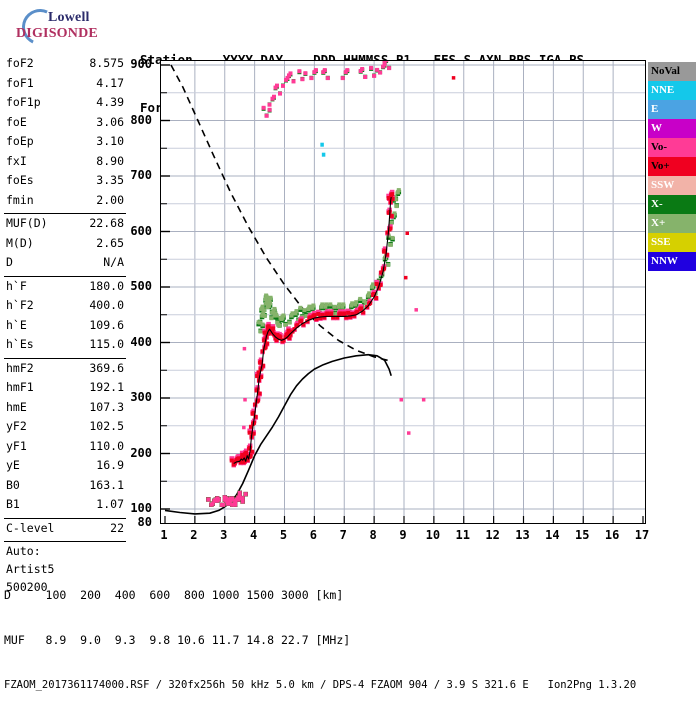 This screenshot has width=700, height=708. What do you see at coordinates (110, 504) in the screenshot?
I see `param-value: 1.07` at bounding box center [110, 504].